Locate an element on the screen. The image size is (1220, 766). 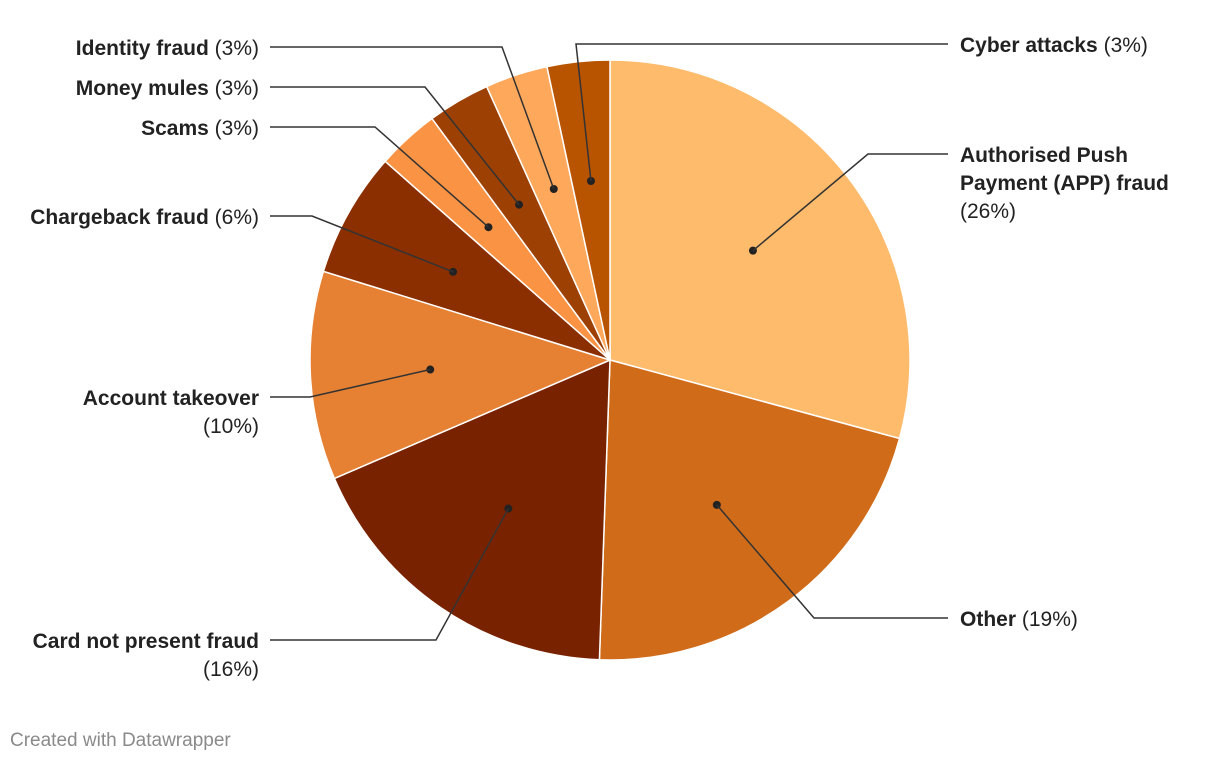
slice-label-1: Other (19%) is located at coordinates (1019, 619).